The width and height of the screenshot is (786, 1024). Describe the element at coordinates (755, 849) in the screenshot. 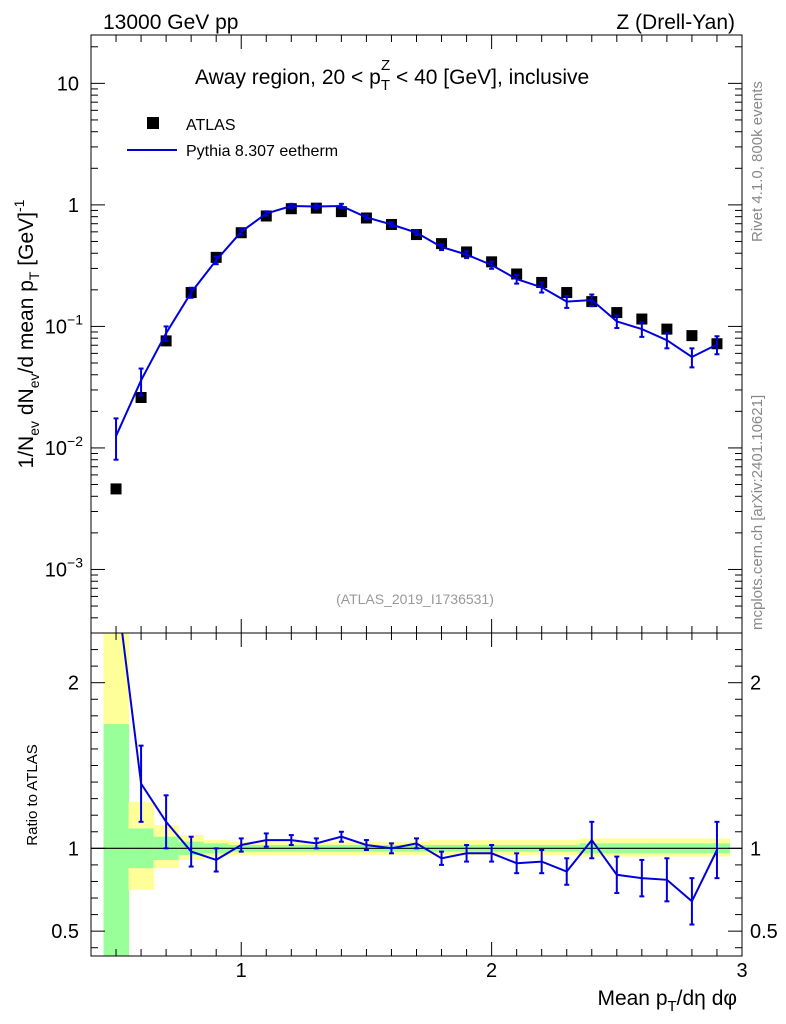

I see `ratio-y-tick-label-right: 1` at that location.